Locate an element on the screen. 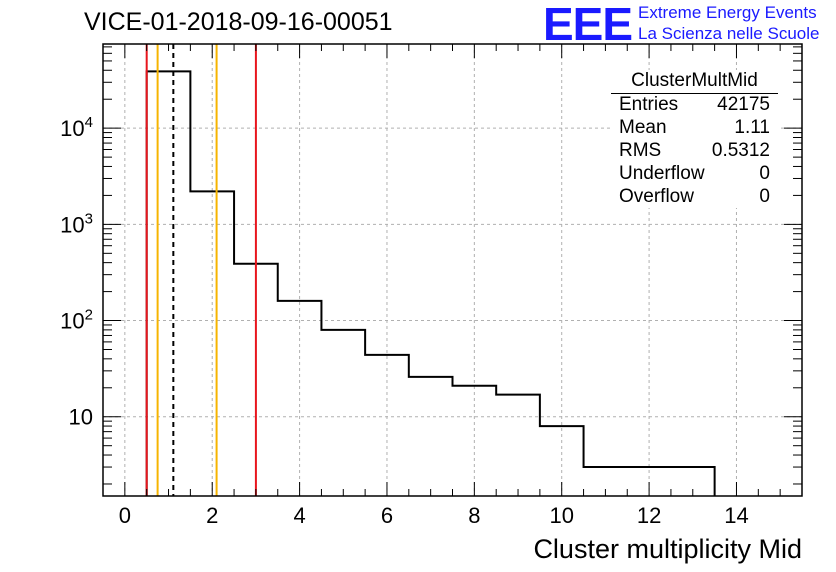 This screenshot has width=836, height=572. x-axis-label: Cluster multiplicity Mid is located at coordinates (667, 549).